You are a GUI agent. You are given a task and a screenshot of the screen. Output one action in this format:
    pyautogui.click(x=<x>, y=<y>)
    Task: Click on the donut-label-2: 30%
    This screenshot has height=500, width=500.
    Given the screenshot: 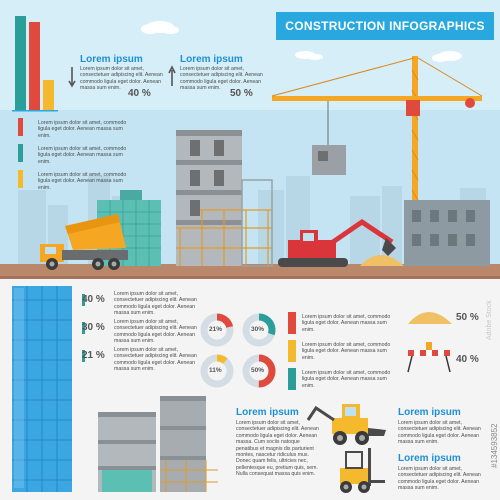 What is the action you would take?
    pyautogui.click(x=258, y=329)
    